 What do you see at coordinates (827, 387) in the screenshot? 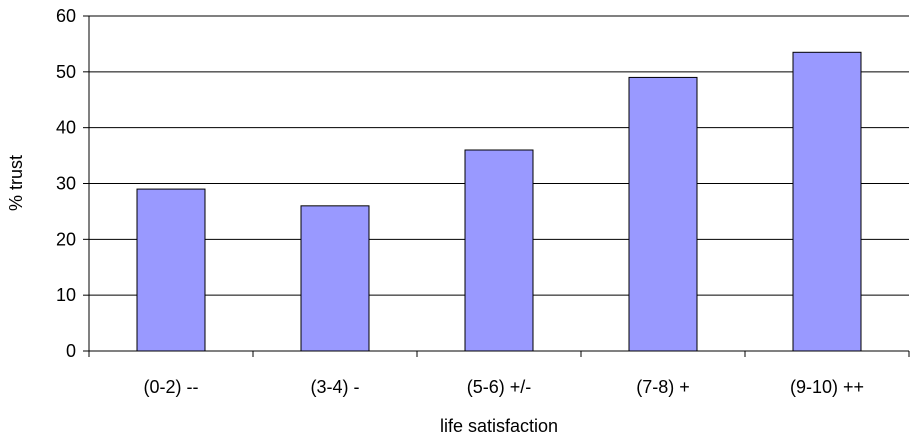
I see `x-tick-label: (9-10) ++` at bounding box center [827, 387].